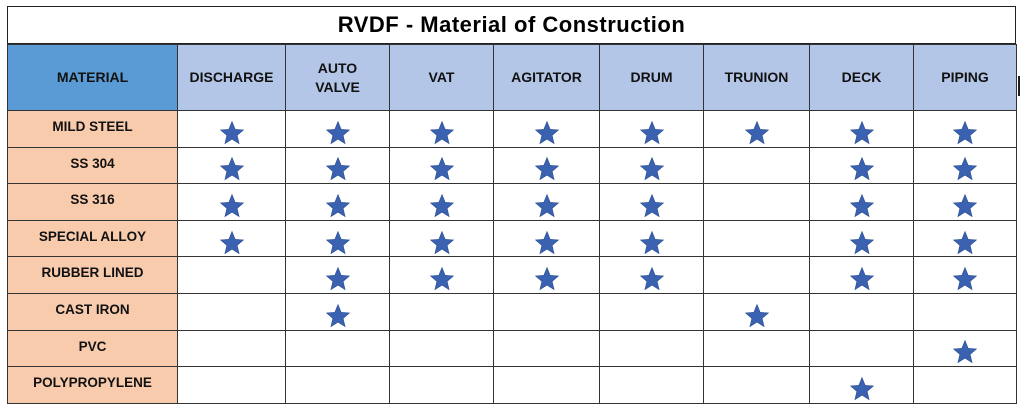  I want to click on material-name: MILD STEEL, so click(92, 129).